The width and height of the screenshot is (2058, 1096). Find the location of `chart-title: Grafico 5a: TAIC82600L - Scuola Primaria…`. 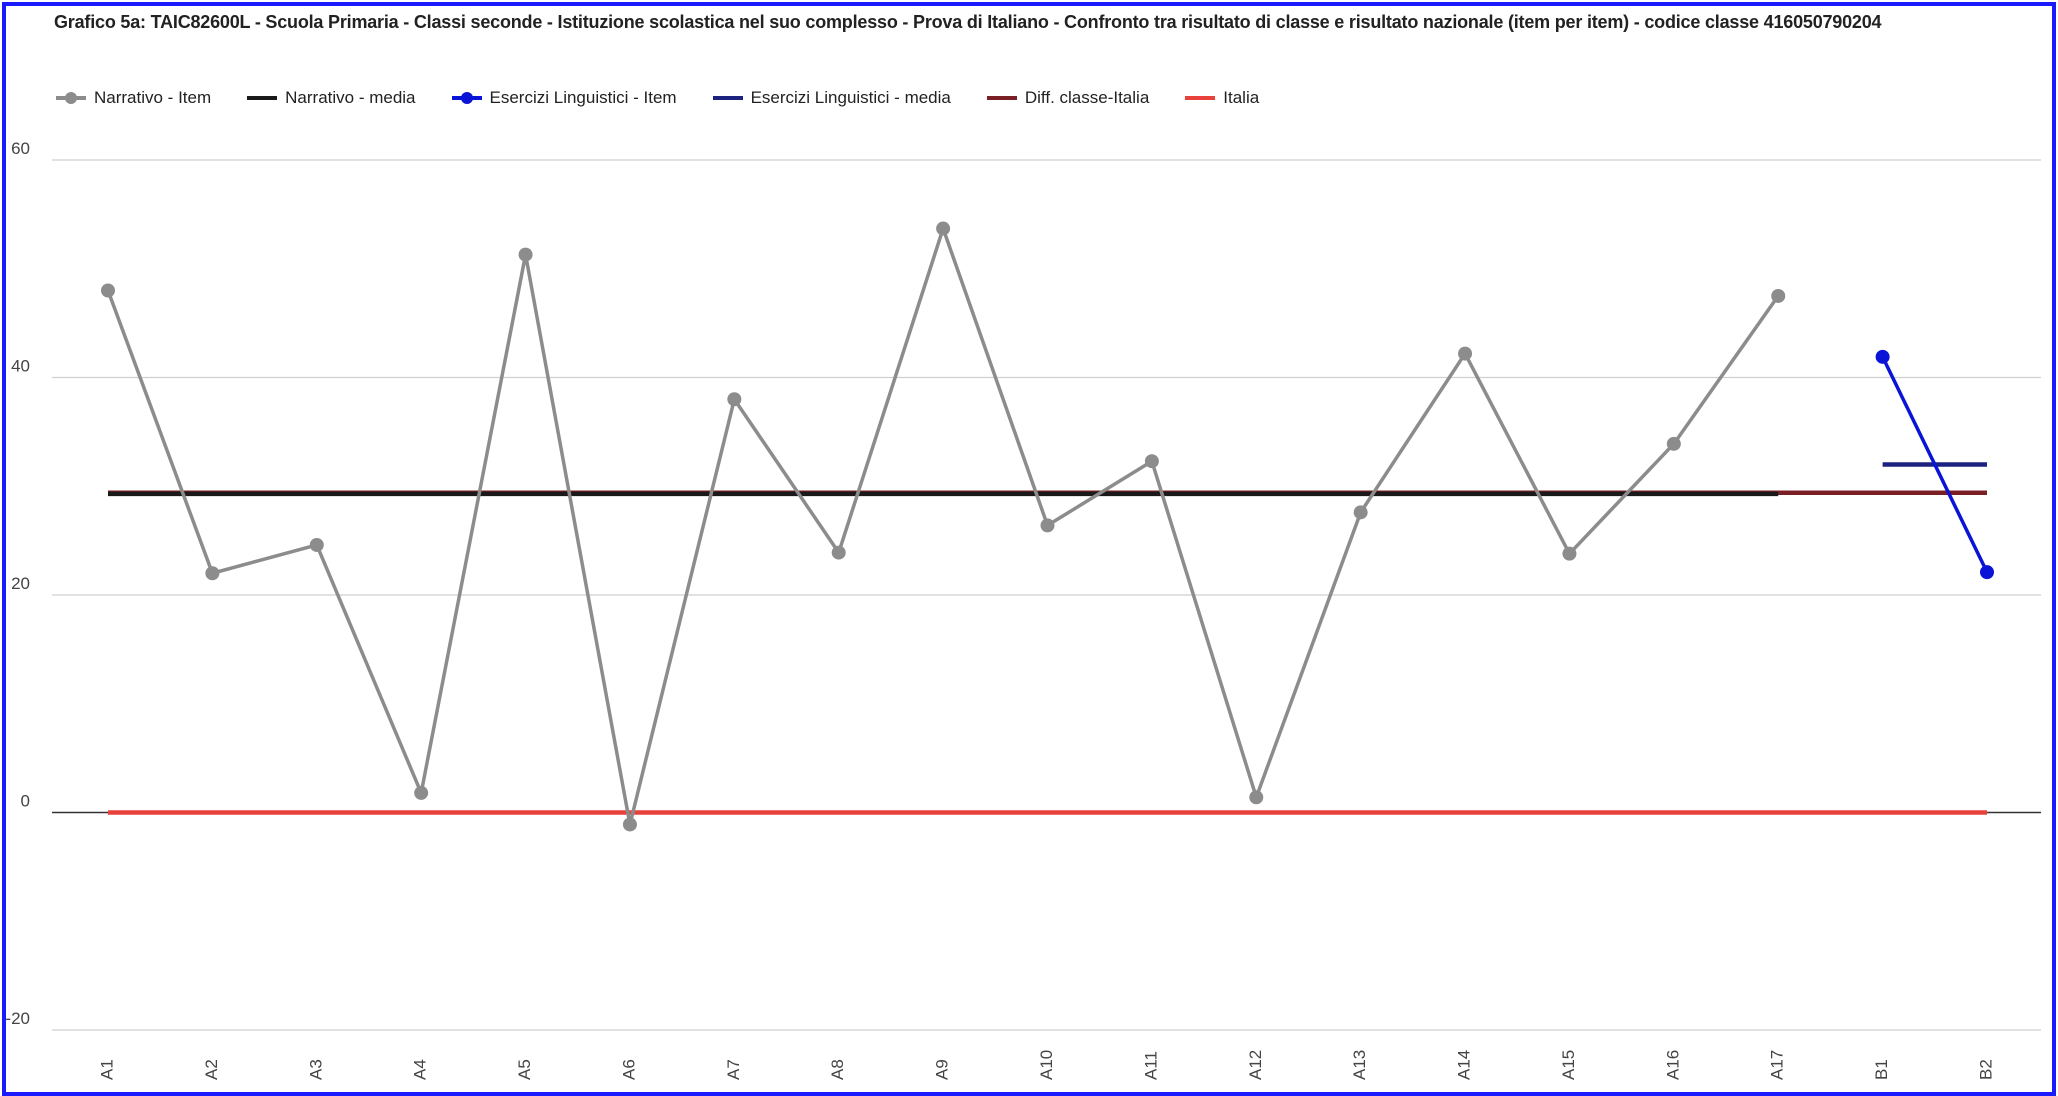

chart-title: Grafico 5a: TAIC82600L - Scuola Primaria… is located at coordinates (968, 22).